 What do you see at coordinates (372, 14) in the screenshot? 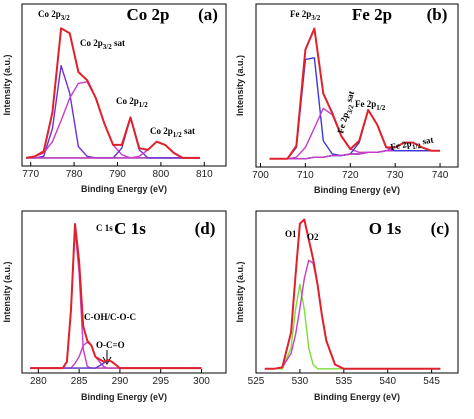
I see `panel-title: Fe 2p` at bounding box center [372, 14].